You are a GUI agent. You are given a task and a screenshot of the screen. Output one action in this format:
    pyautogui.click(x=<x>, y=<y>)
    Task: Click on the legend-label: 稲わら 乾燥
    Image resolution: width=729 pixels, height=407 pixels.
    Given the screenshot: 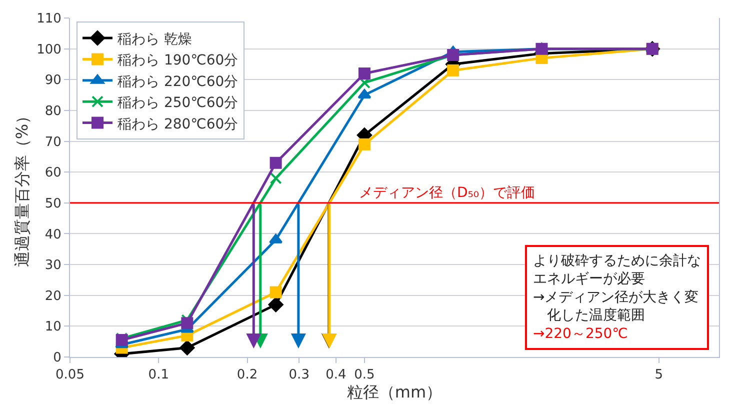 What is the action you would take?
    pyautogui.click(x=154, y=39)
    